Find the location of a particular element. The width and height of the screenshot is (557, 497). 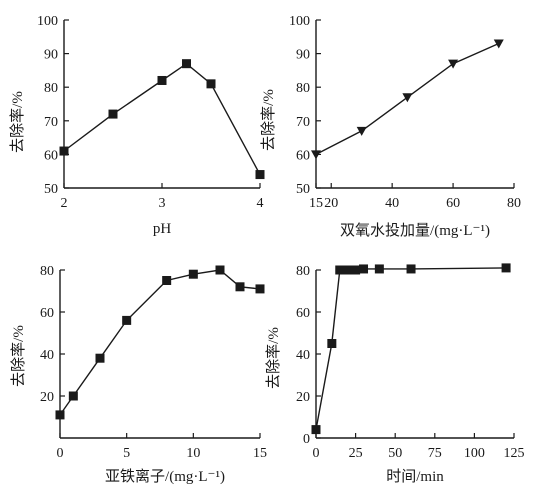

x-tick-label: 5 is located at coordinates (126, 453).